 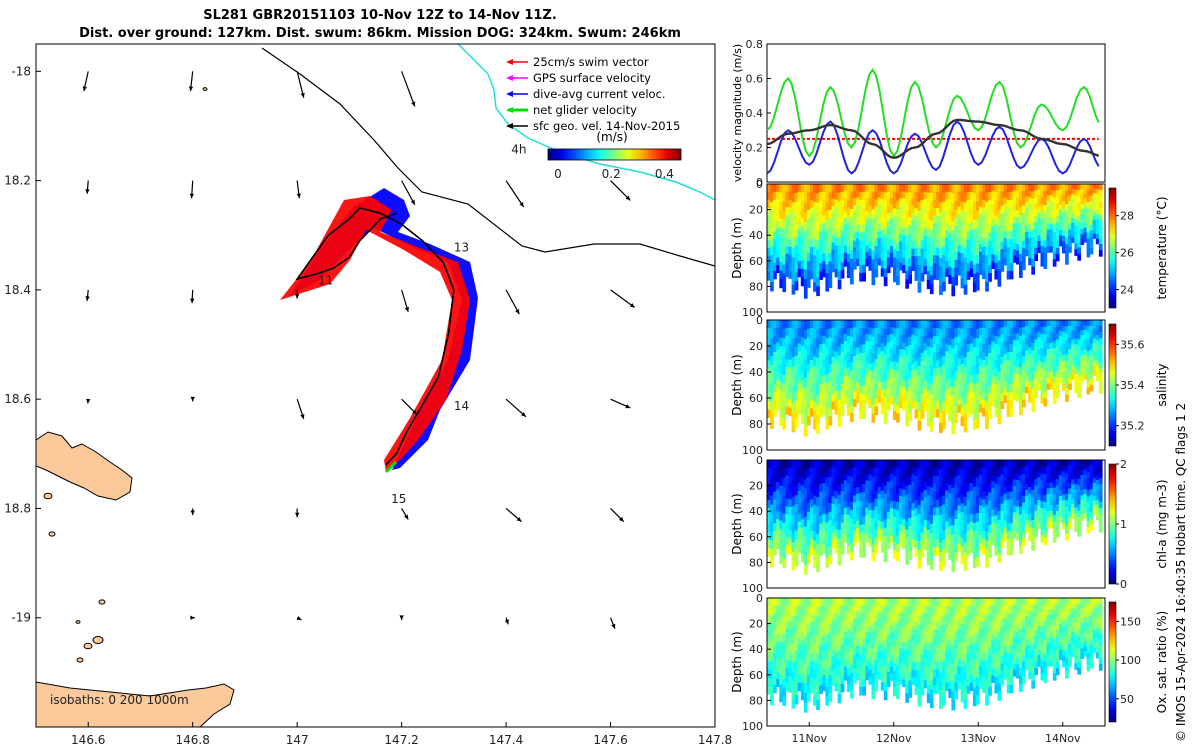 I want to click on section-ytick-label: 0, so click(x=759, y=320).